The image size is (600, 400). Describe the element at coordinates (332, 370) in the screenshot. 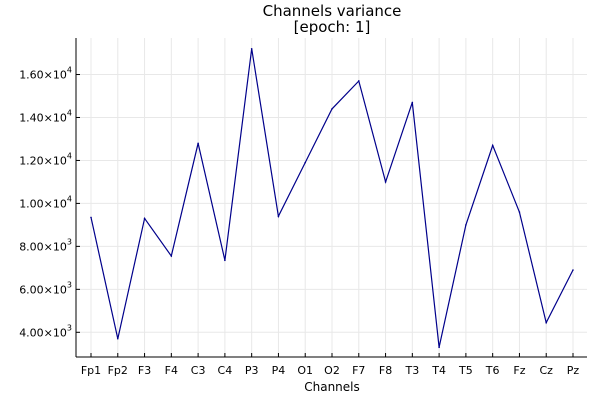

I see `x-tick-label: O2` at that location.